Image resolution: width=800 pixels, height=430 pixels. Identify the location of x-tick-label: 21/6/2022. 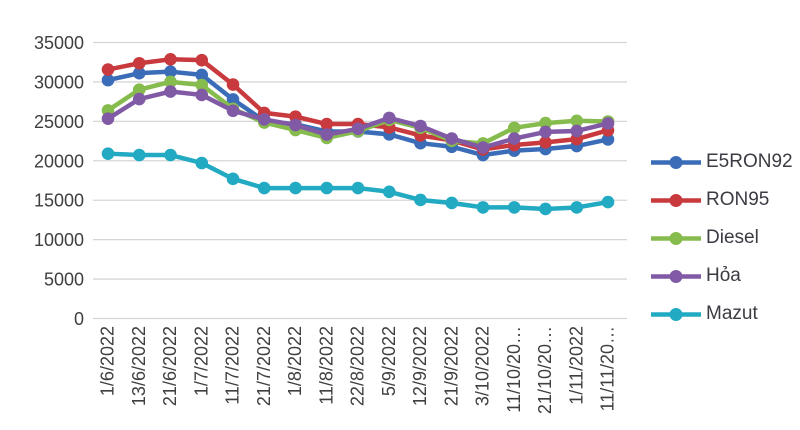
(170, 366).